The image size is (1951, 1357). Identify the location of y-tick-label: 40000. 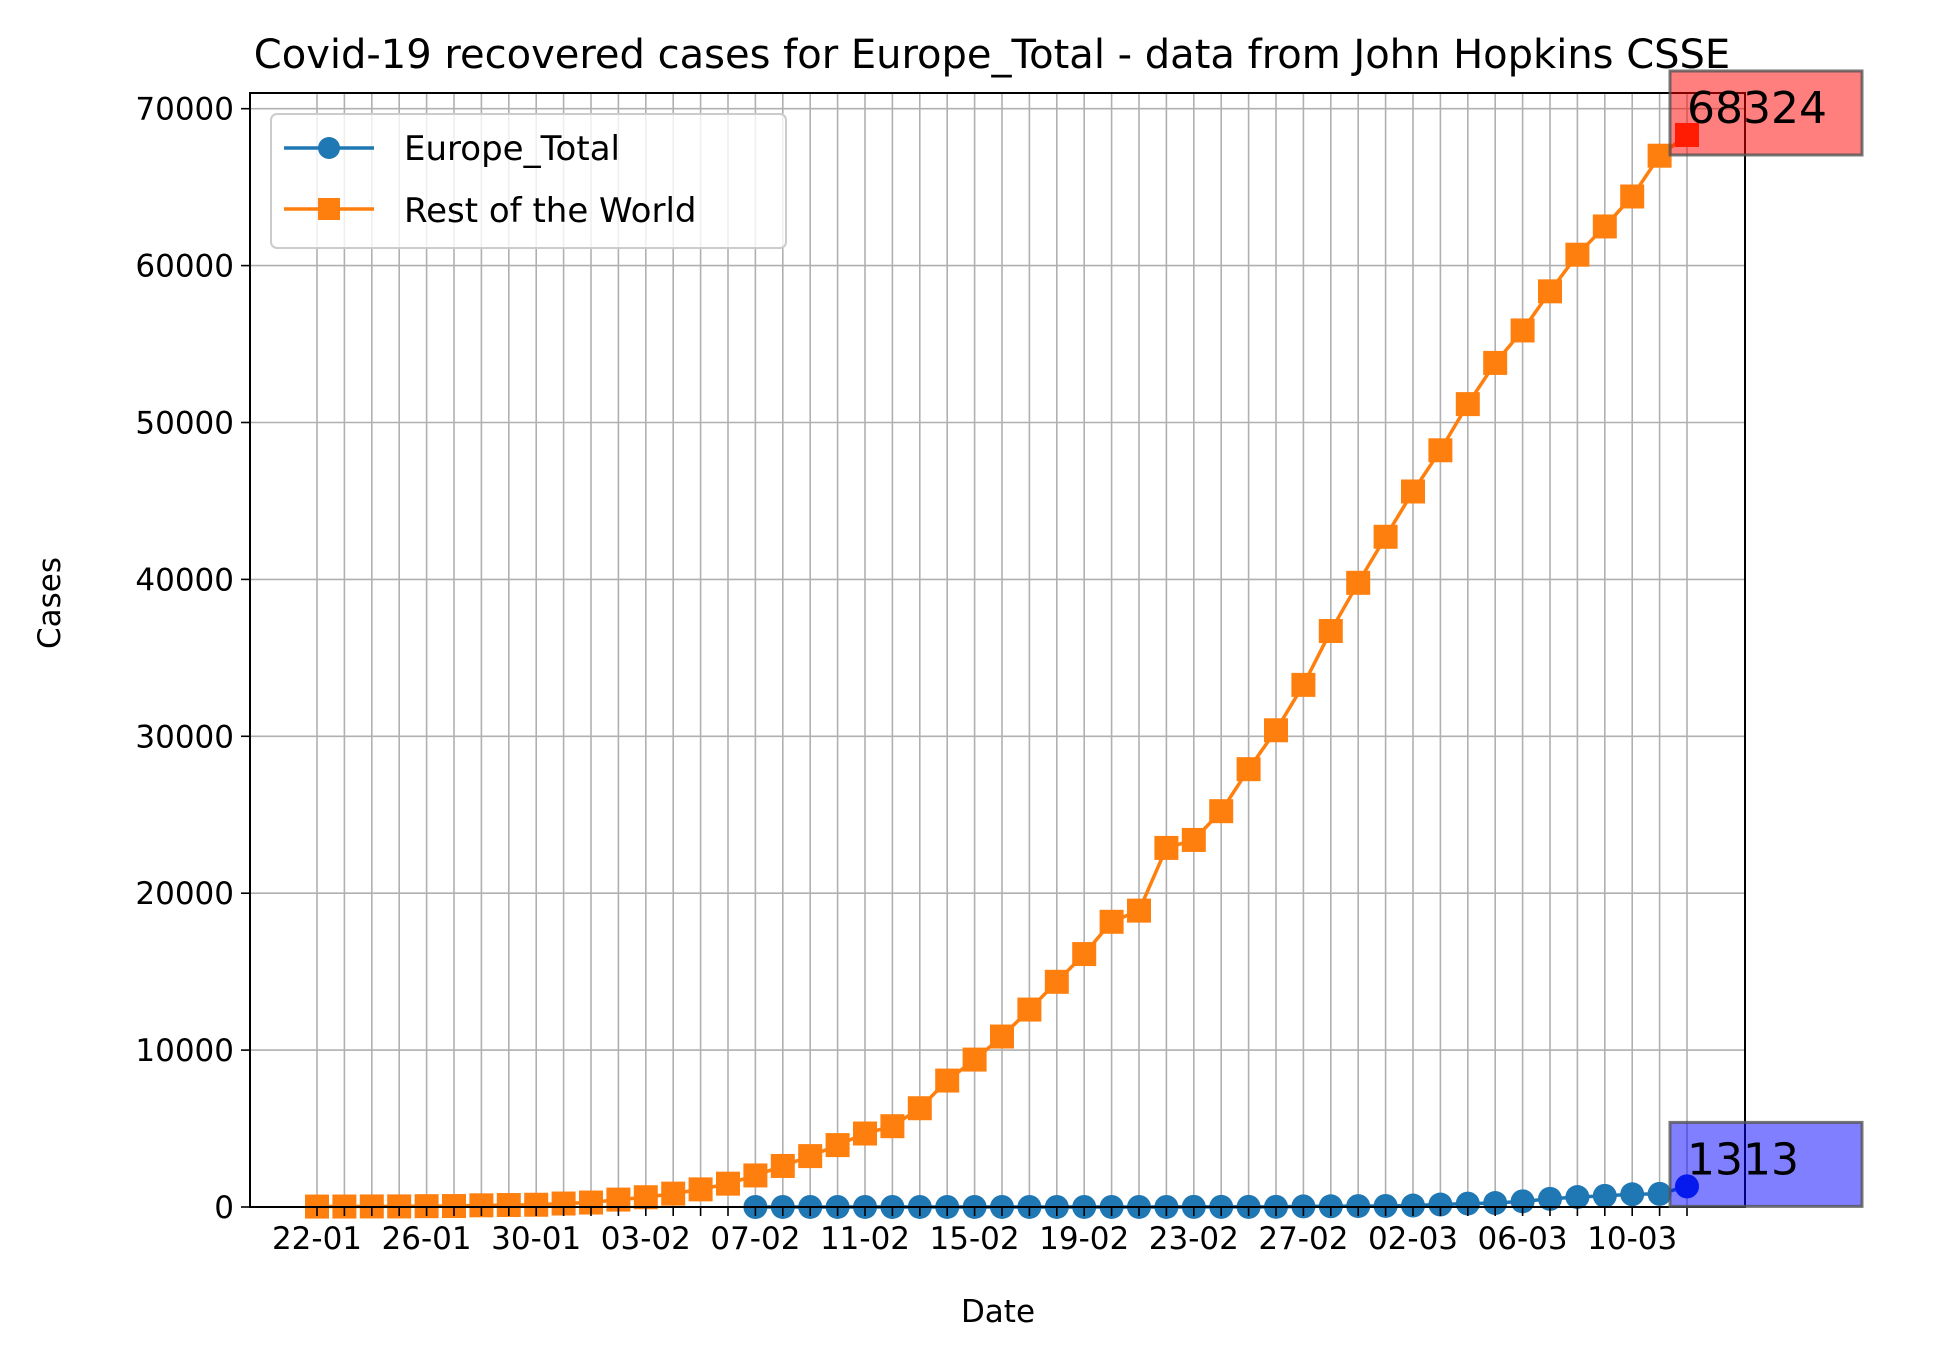
(184, 580).